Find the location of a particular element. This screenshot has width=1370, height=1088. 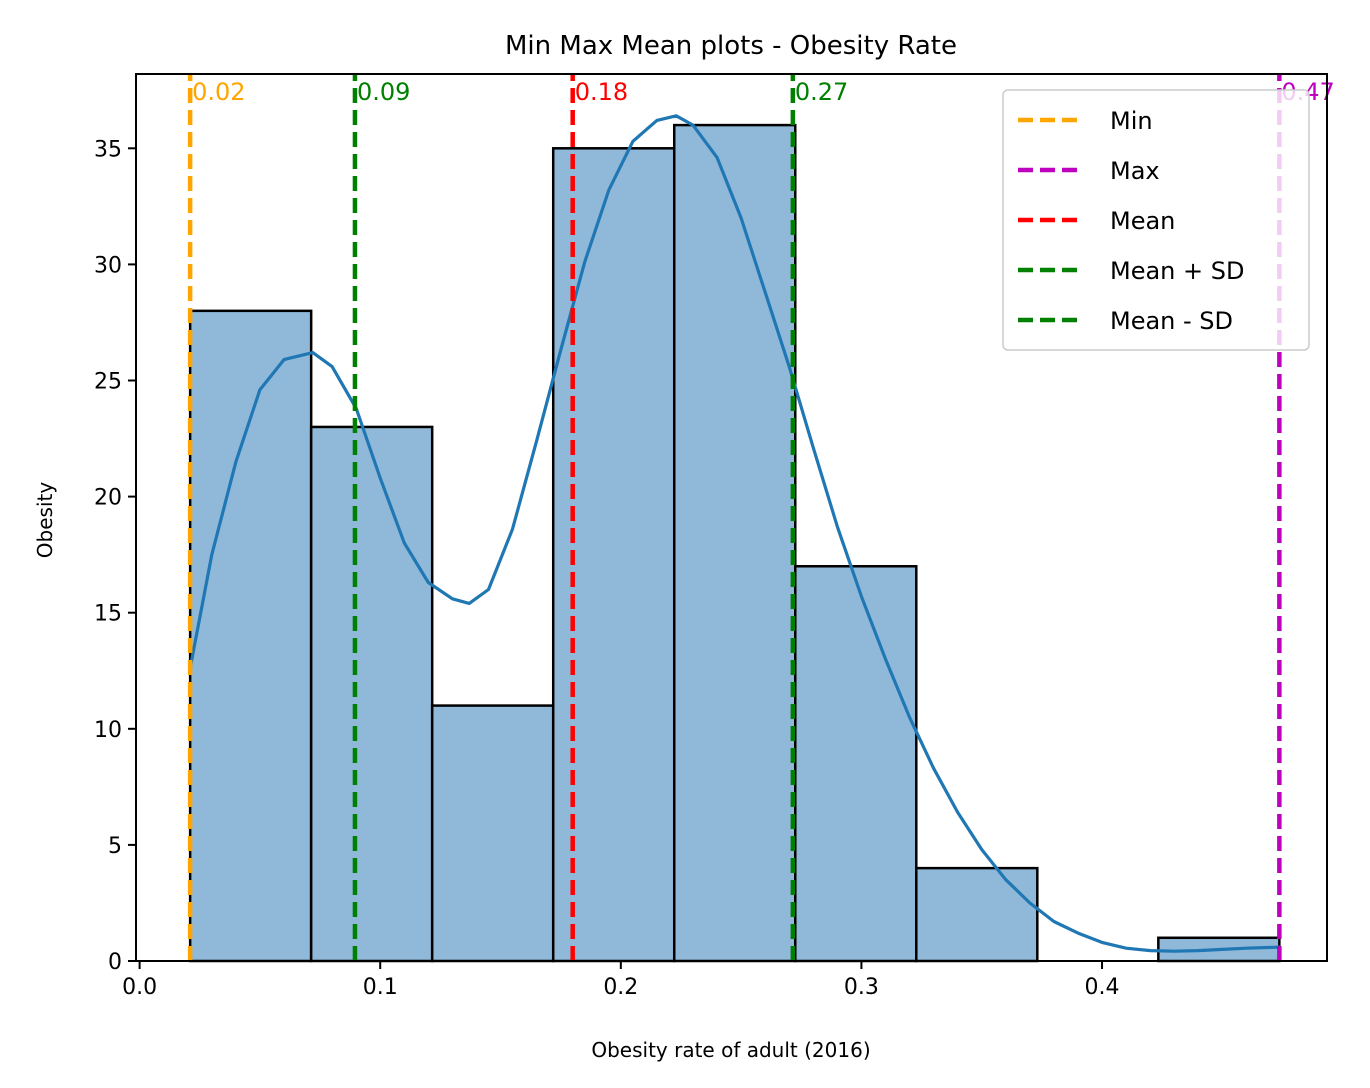

legend-item-label: Mean is located at coordinates (1142, 221).